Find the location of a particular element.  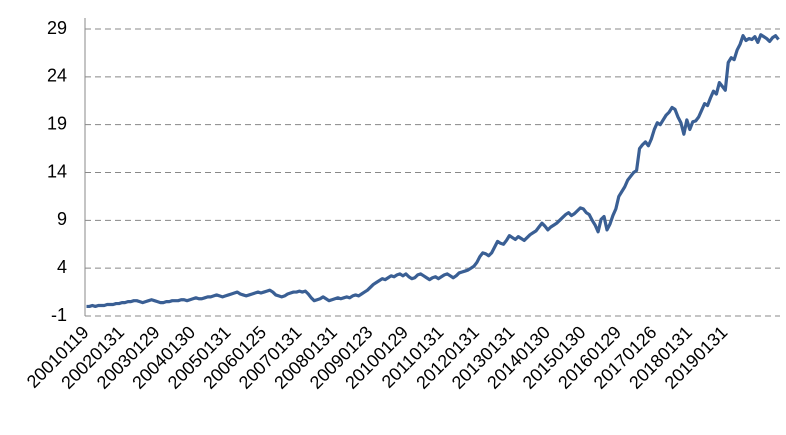

y-tick-label: 9 is located at coordinates (62, 219).